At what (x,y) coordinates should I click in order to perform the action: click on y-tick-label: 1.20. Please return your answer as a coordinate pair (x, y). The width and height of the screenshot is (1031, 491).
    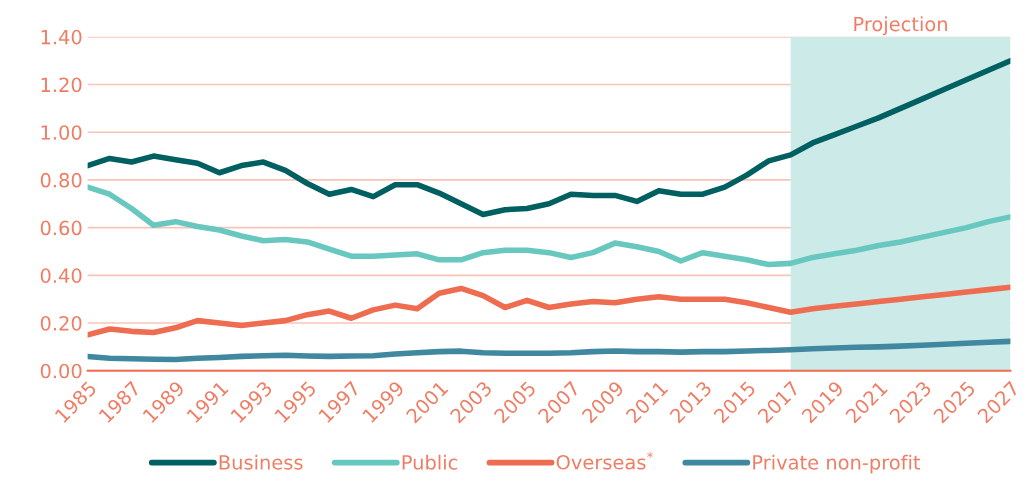
    Looking at the image, I should click on (61, 85).